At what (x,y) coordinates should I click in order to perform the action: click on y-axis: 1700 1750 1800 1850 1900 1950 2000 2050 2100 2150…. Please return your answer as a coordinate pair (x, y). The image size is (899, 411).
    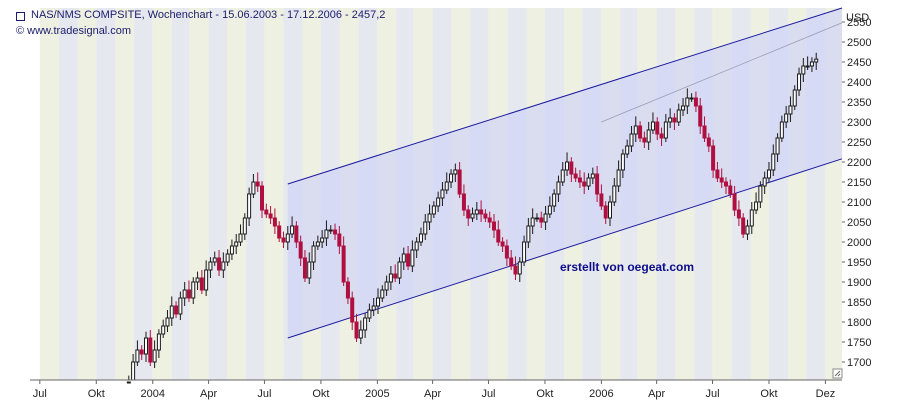
    Looking at the image, I should click on (856, 193).